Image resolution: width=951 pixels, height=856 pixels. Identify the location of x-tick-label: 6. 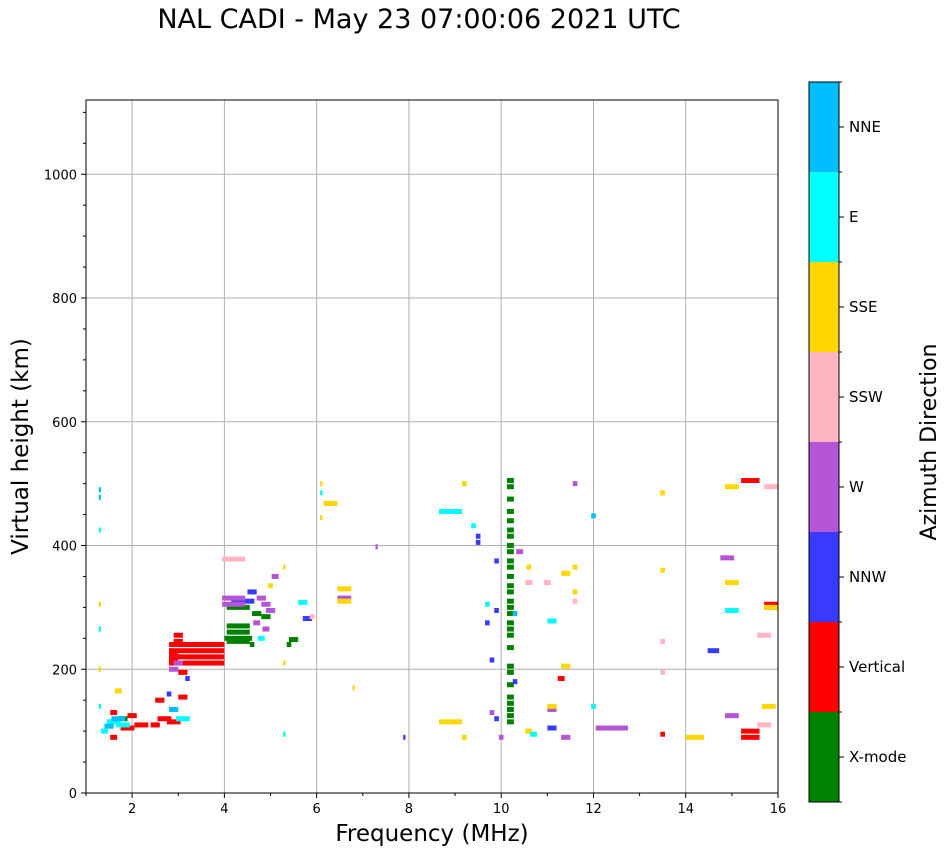
(317, 809).